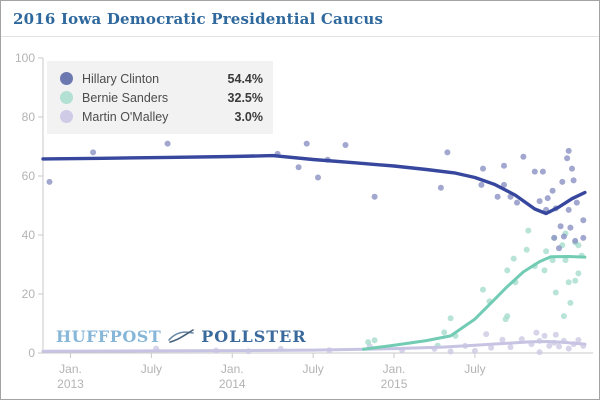 This screenshot has width=600, height=400. Describe the element at coordinates (245, 97) in the screenshot. I see `legend-value: 32.5%` at that location.